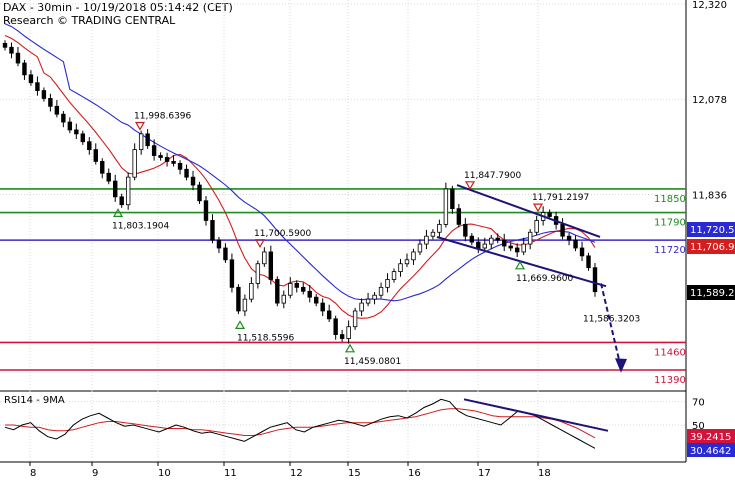 The width and height of the screenshot is (735, 480). Describe the element at coordinates (709, 5) in the screenshot. I see `y-tick-label: 12,320` at that location.